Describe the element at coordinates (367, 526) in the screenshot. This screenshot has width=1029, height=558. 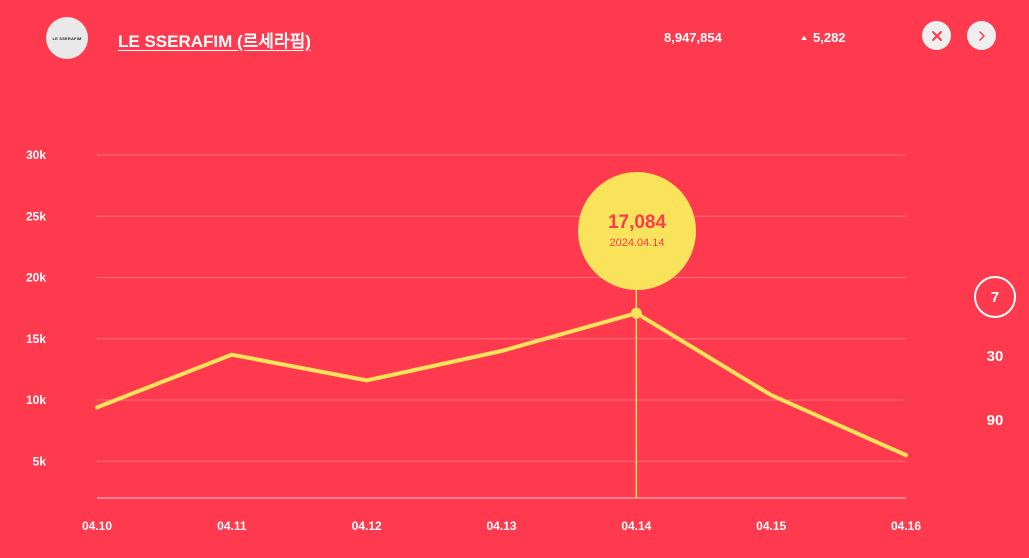
I see `x-tick-label: 04.12` at that location.